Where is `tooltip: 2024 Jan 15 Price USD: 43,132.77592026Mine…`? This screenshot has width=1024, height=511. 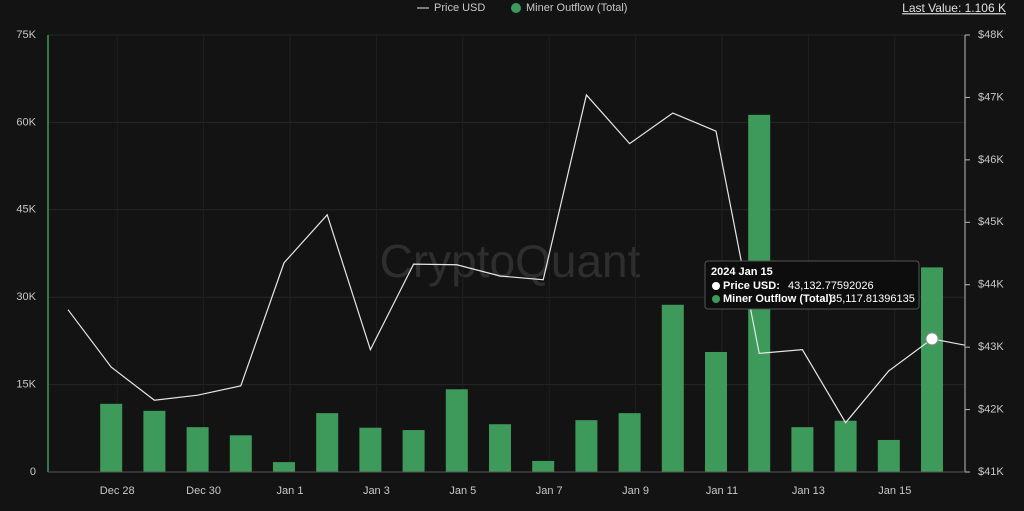
tooltip: 2024 Jan 15 Price USD: 43,132.77592026Mine… is located at coordinates (812, 285).